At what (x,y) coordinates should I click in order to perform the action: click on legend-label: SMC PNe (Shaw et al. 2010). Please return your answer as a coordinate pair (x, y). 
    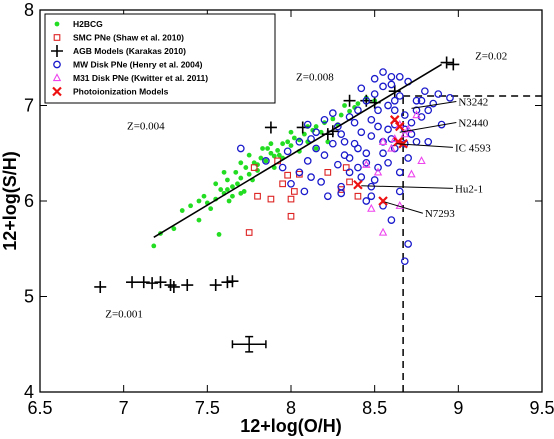
    Looking at the image, I should click on (128, 38).